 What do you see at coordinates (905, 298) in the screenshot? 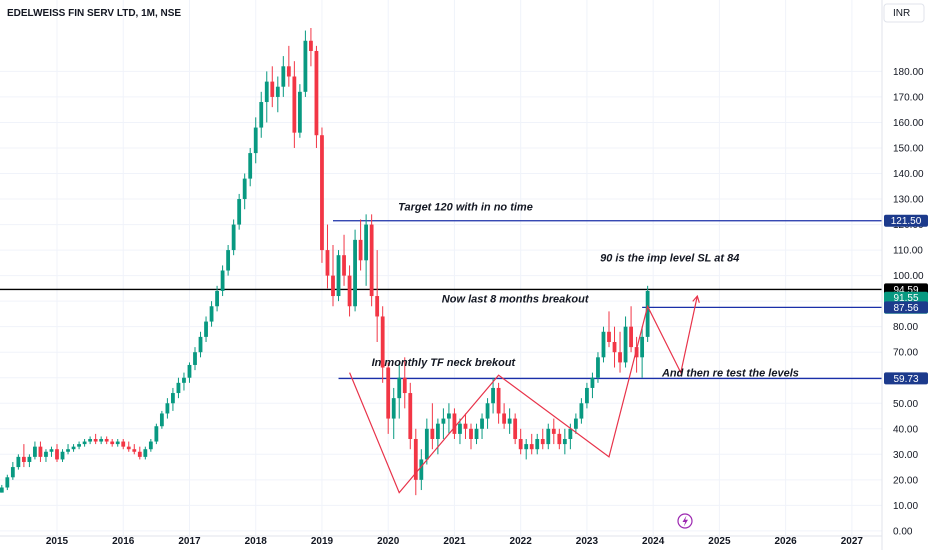
I see `price-tag-label: 91.55` at bounding box center [905, 298].